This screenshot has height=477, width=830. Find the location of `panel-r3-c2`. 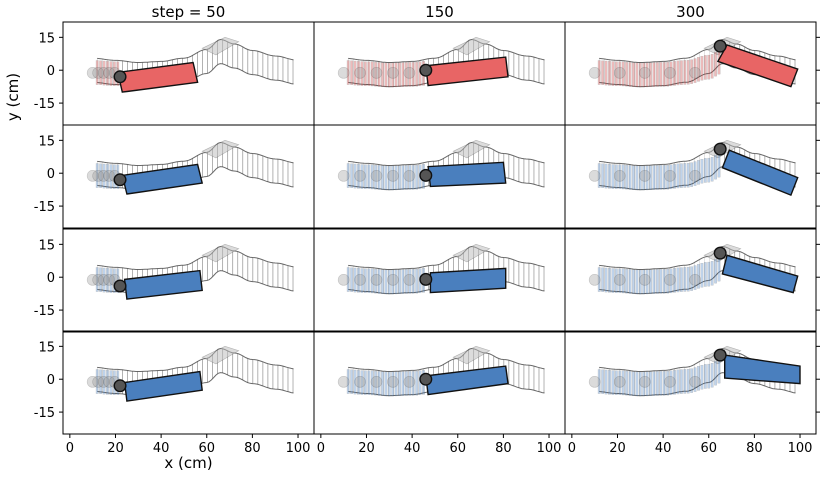

panel-r3-c2 is located at coordinates (441, 269).